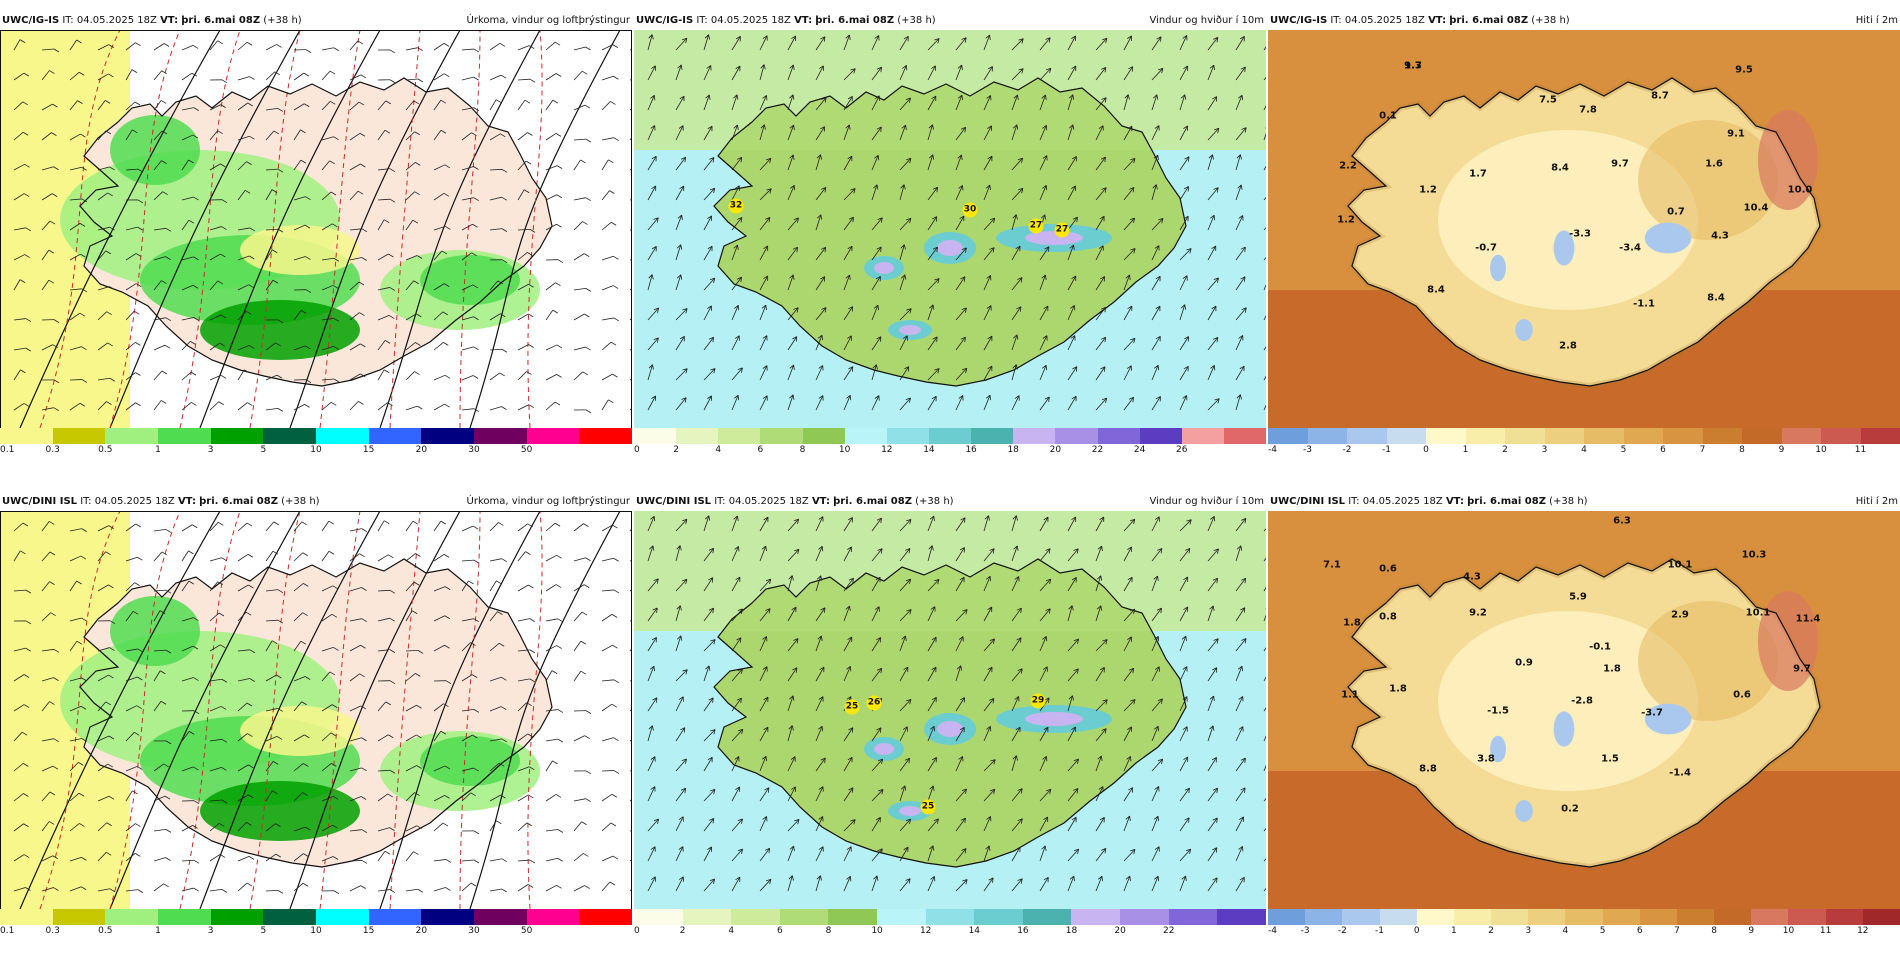 Image resolution: width=1900 pixels, height=959 pixels. Describe the element at coordinates (928, 807) in the screenshot. I see `gust-max-label: 25` at that location.